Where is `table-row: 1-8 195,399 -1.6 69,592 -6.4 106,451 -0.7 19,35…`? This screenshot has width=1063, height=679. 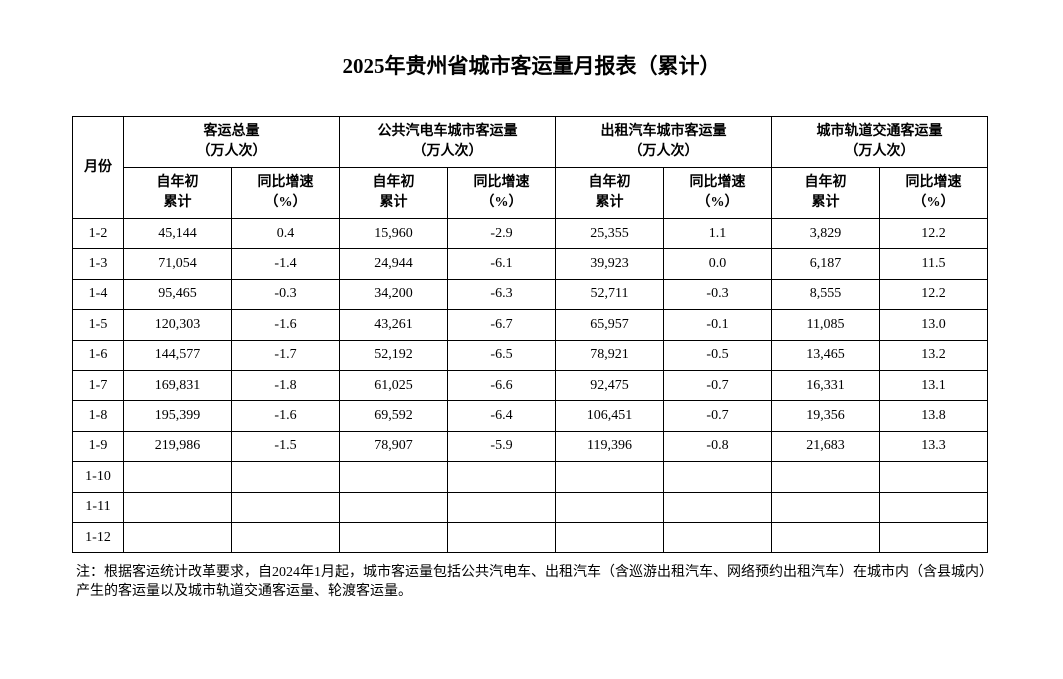 table-row: 1-8 195,399 -1.6 69,592 -6.4 106,451 -0.7 19,35… is located at coordinates (530, 416).